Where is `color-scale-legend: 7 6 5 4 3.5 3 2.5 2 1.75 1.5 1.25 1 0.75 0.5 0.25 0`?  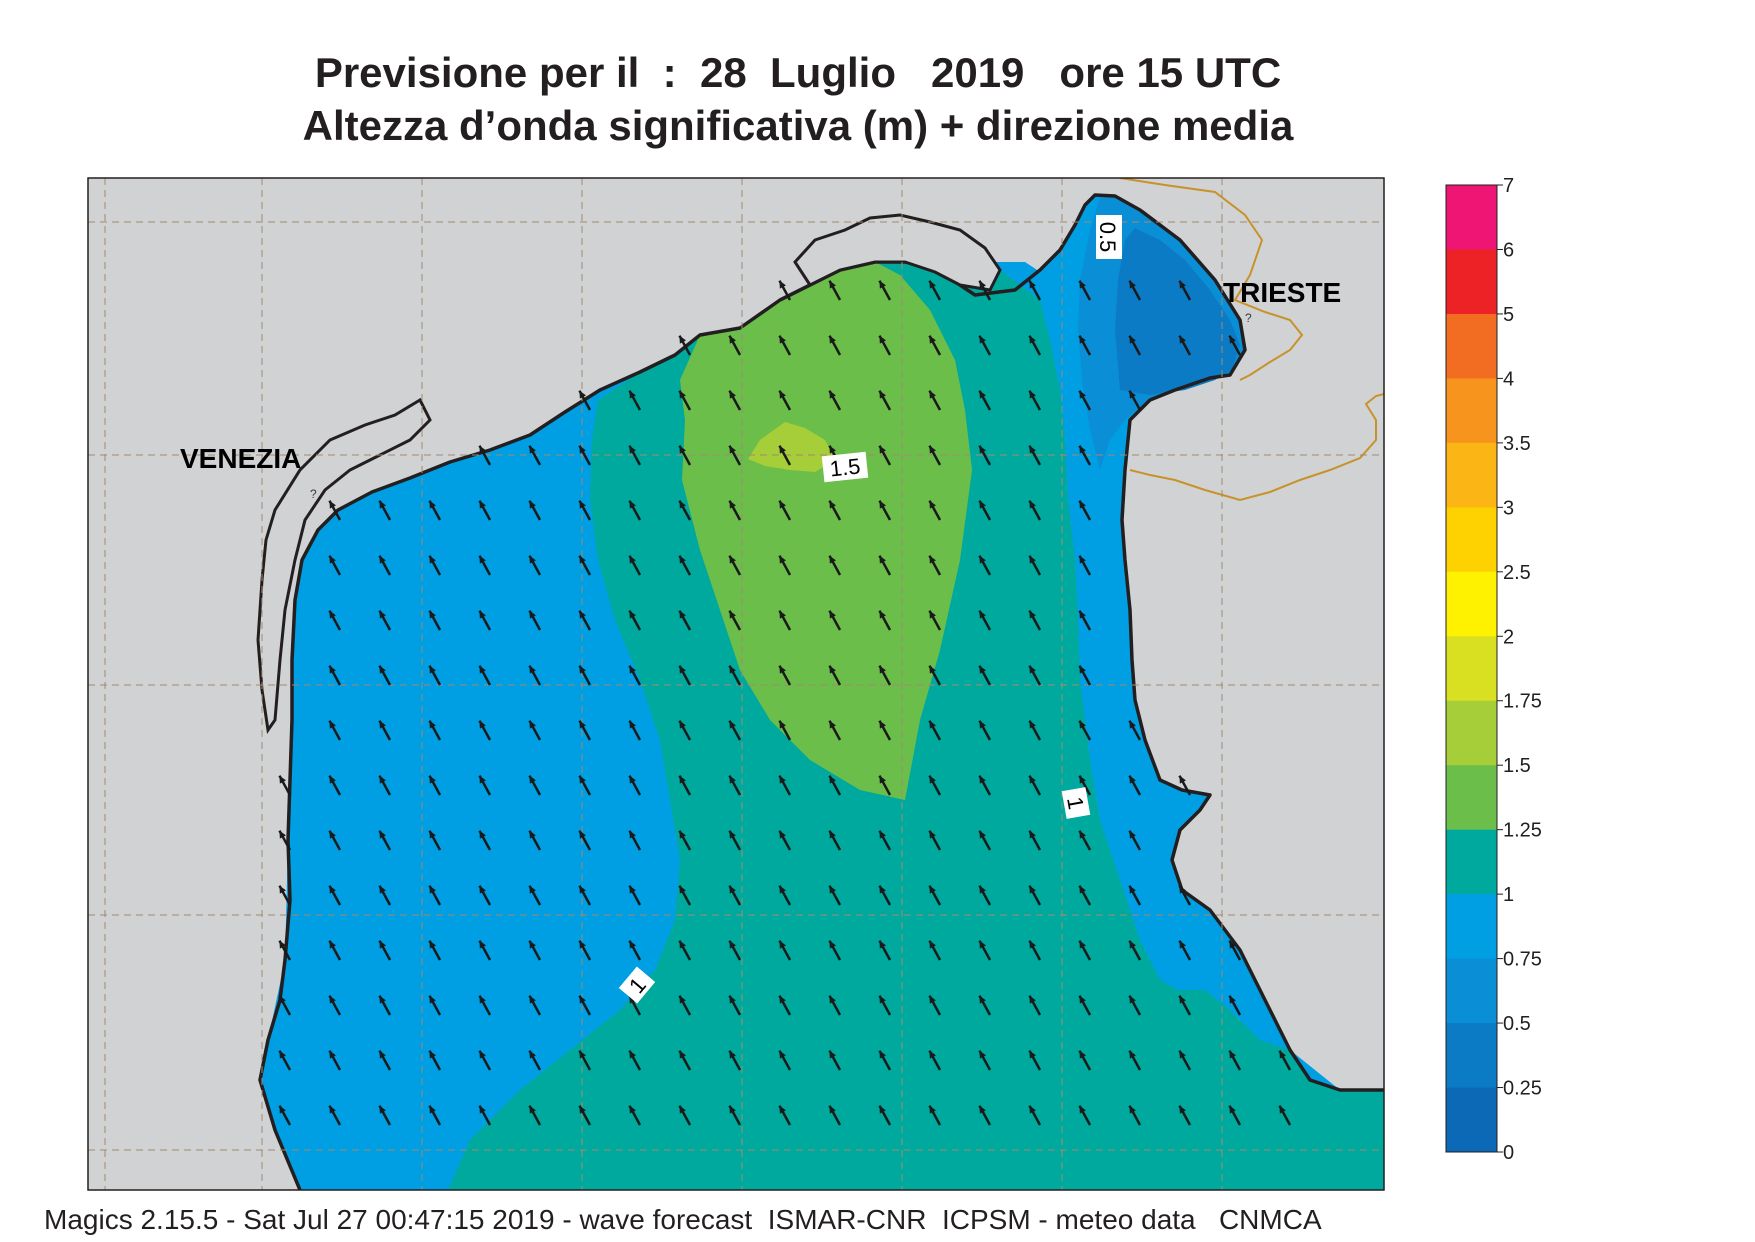
color-scale-legend: 7 6 5 4 3.5 3 2.5 2 1.75 1.5 1.25 1 0.75 0.5 0.25 0 is located at coordinates (1493, 669).